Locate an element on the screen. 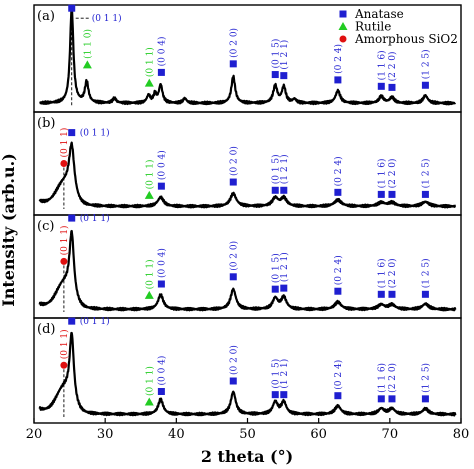 The image size is (474, 469). x-tick-label: 50 is located at coordinates (247, 434).